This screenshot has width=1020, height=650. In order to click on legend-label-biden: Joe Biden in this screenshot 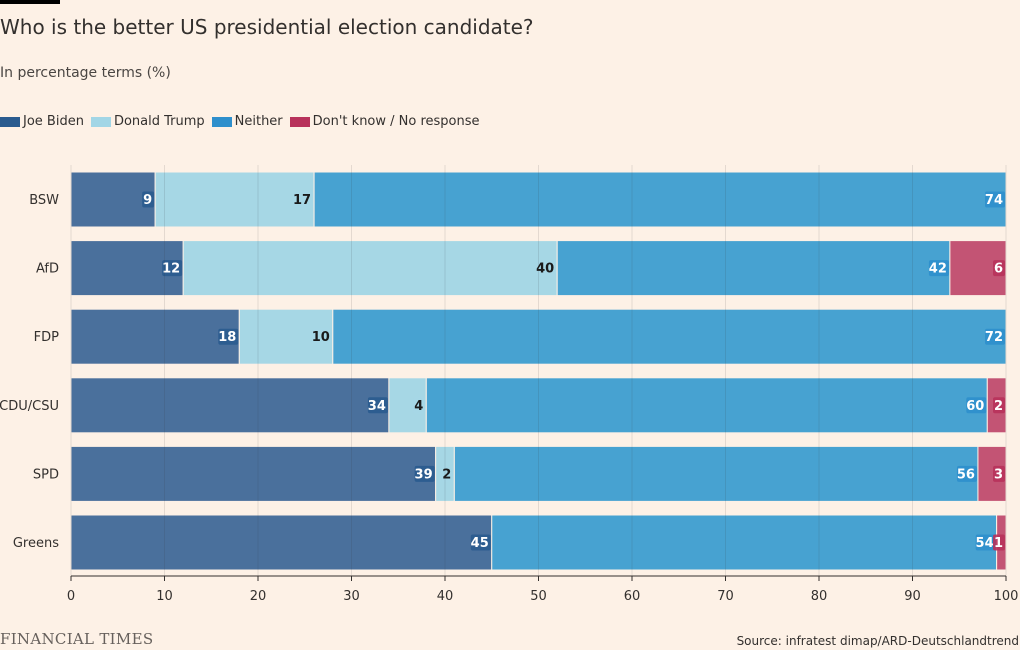, I will do `click(53, 121)`.